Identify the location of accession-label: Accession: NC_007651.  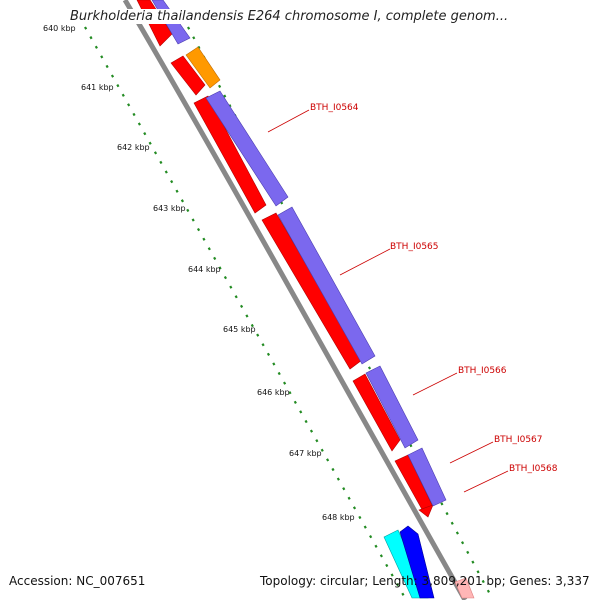
(77, 581).